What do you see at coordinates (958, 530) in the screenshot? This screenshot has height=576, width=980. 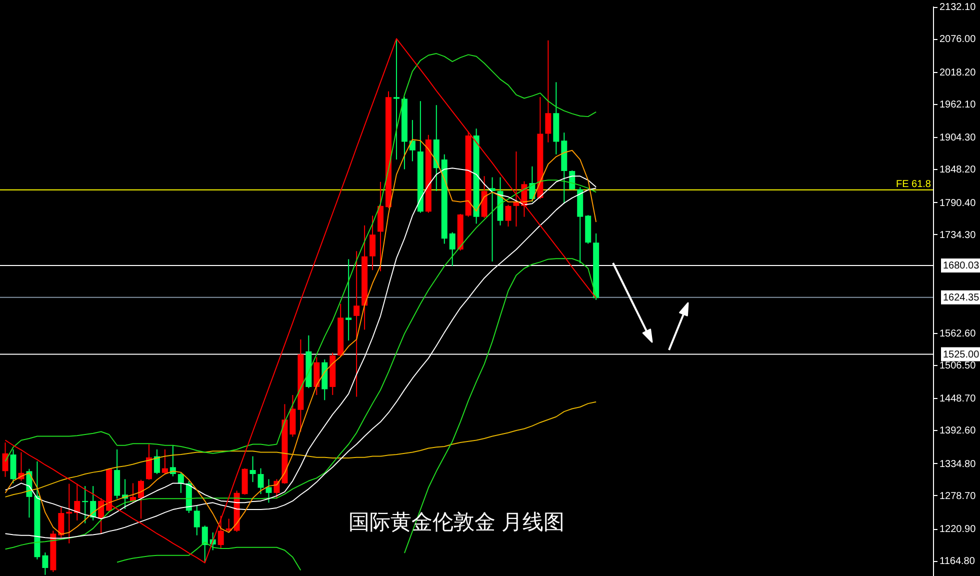 I see `y-tick-label: 1220.90` at bounding box center [958, 530].